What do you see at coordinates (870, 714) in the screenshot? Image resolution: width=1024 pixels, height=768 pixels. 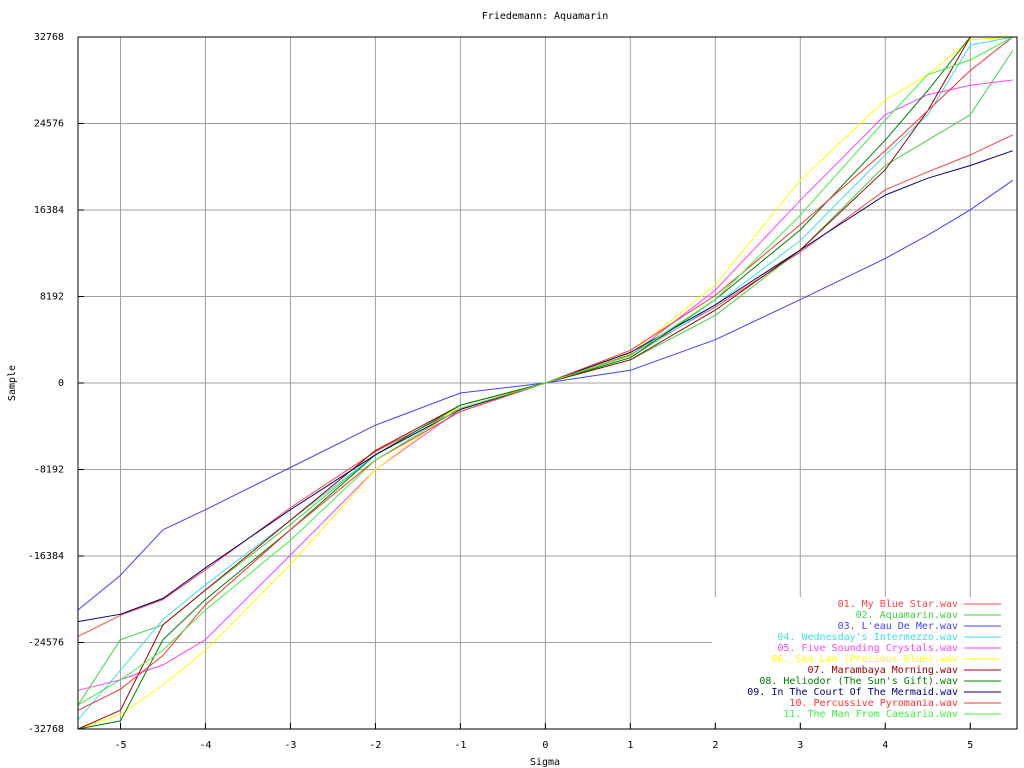 I see `legend-label: 11. The Man From Caesaria.wav` at bounding box center [870, 714].